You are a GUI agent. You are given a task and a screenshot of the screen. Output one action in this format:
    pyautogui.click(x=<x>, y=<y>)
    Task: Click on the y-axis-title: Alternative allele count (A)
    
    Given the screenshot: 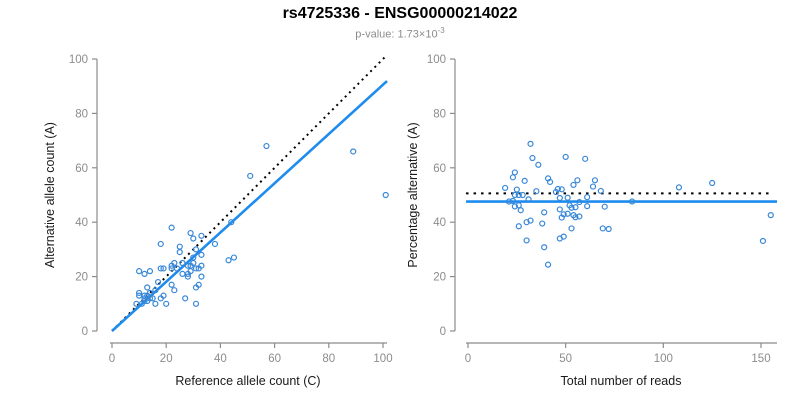 What is the action you would take?
    pyautogui.click(x=50, y=195)
    